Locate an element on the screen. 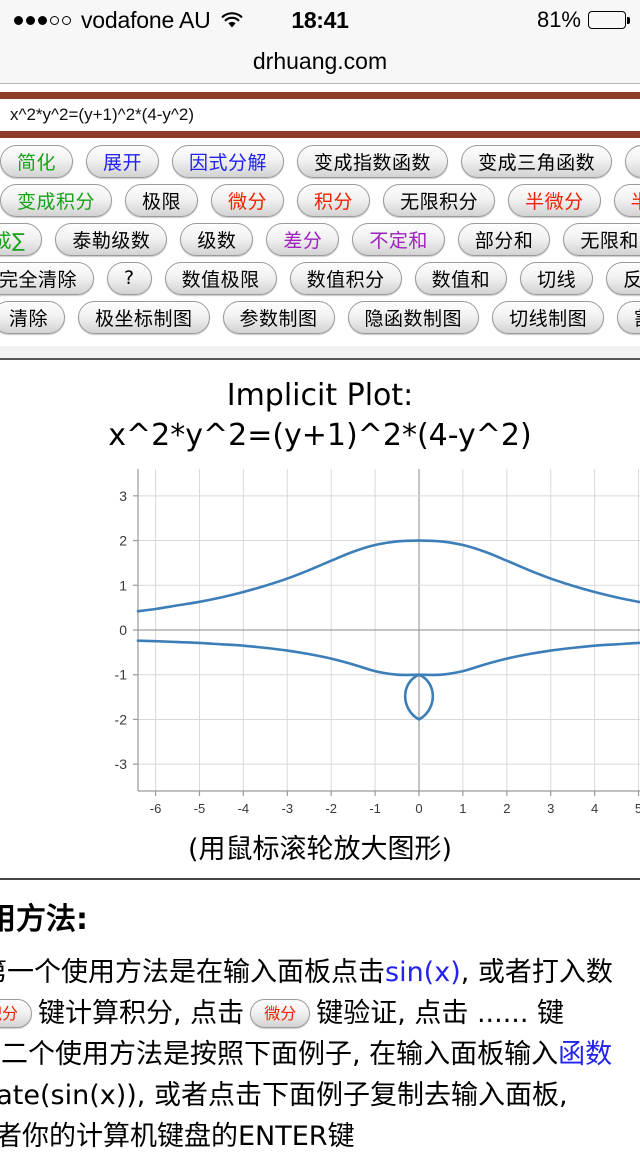 This screenshot has height=1157, width=640. section-divider is located at coordinates (320, 353).